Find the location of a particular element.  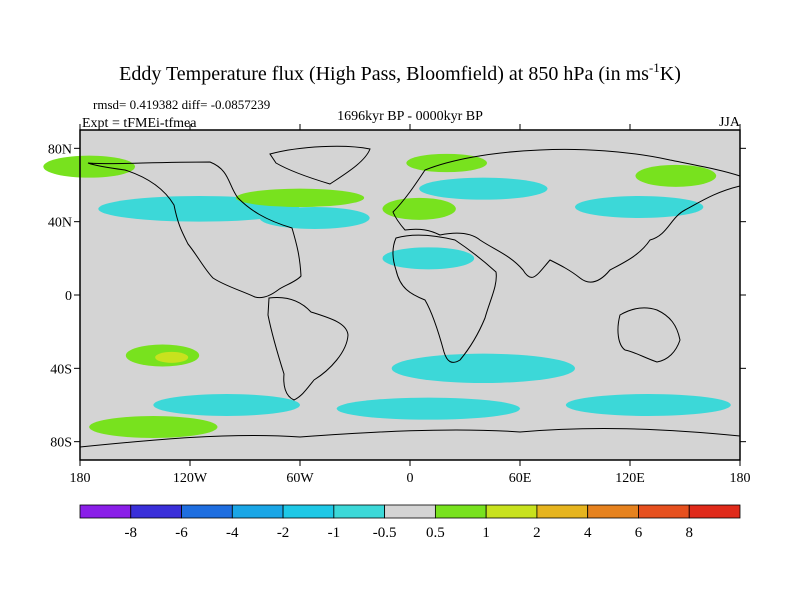

coast-north-america is located at coordinates (194, 230).